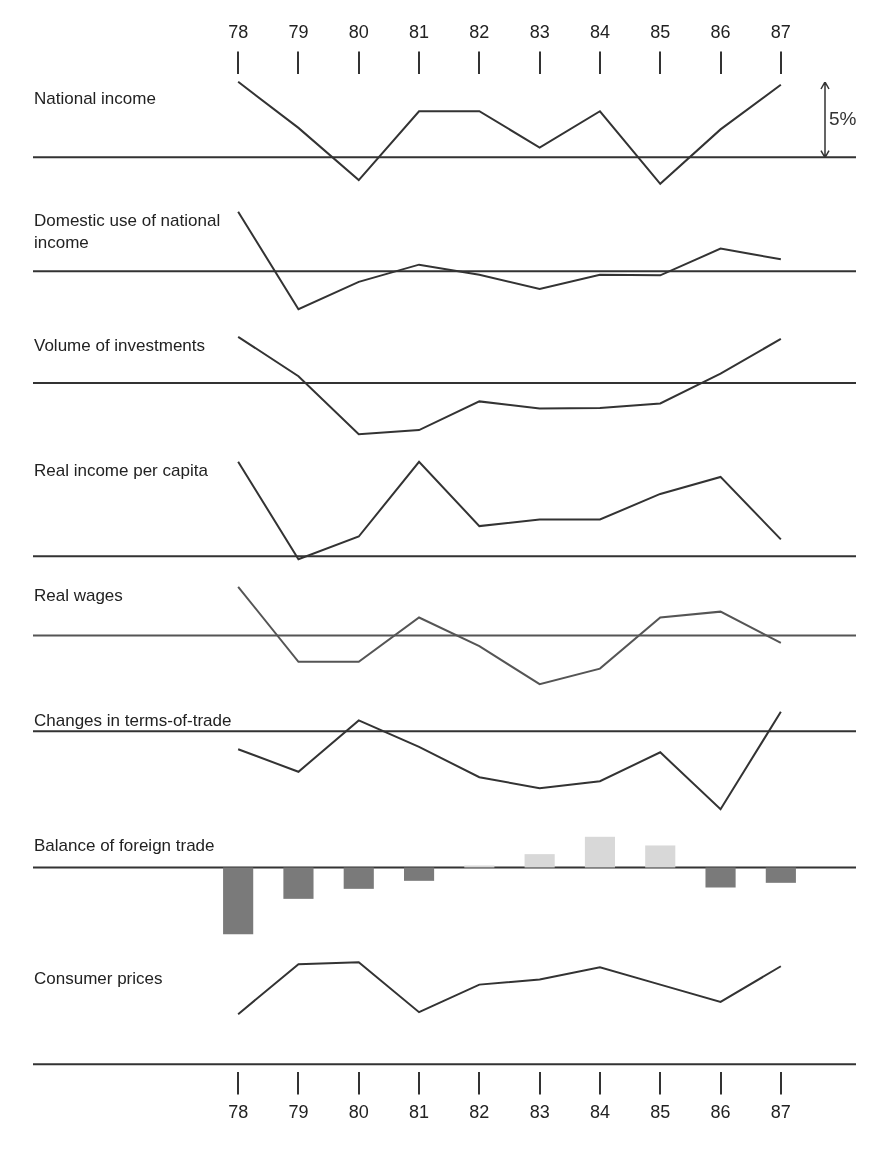 Image resolution: width=869 pixels, height=1161 pixels. I want to click on chart-title: National income, so click(95, 99).